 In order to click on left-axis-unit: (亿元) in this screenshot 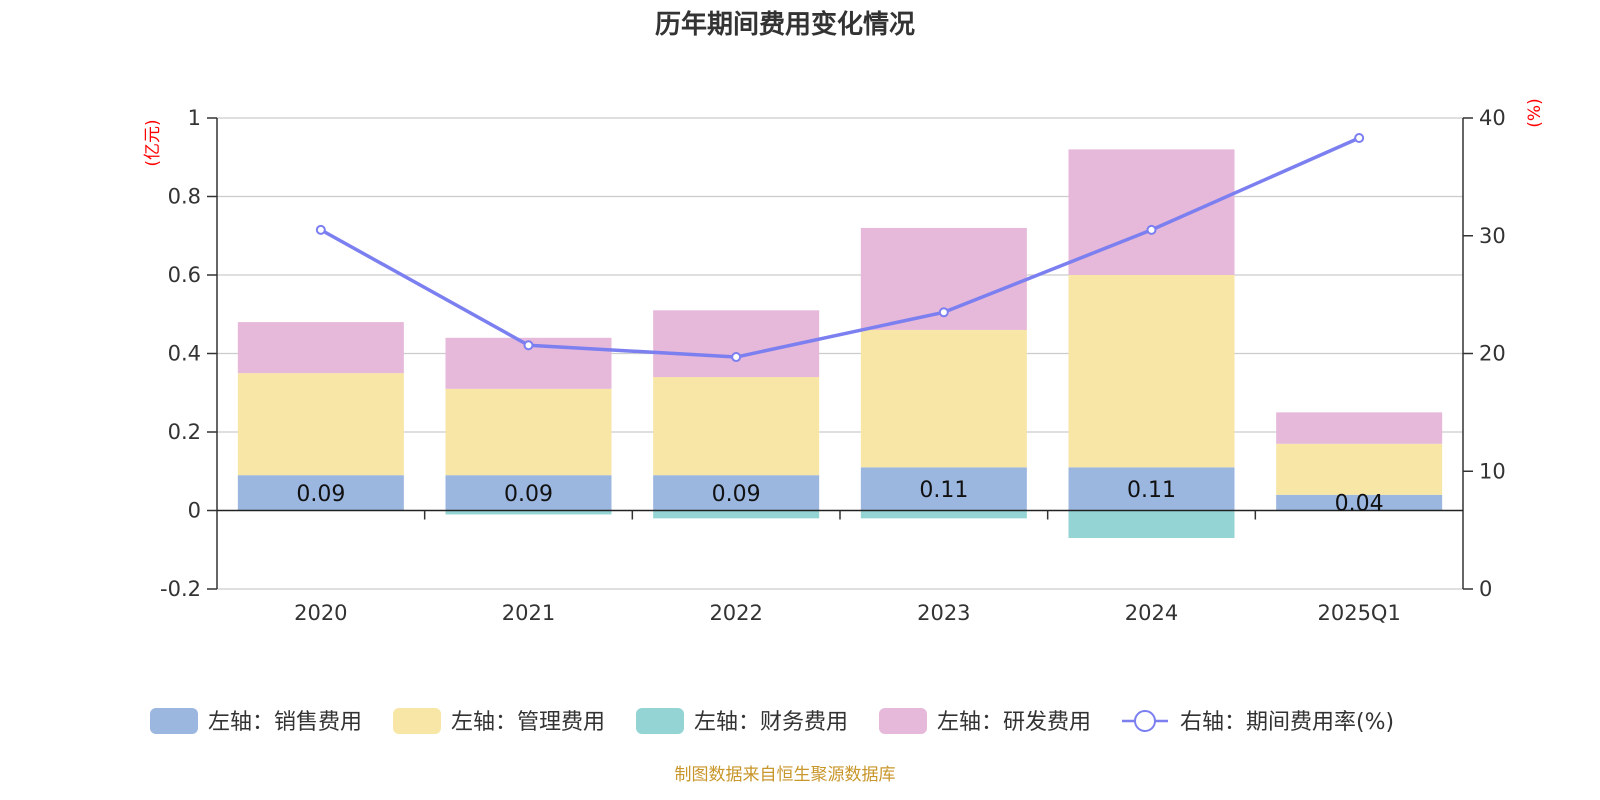, I will do `click(153, 142)`.